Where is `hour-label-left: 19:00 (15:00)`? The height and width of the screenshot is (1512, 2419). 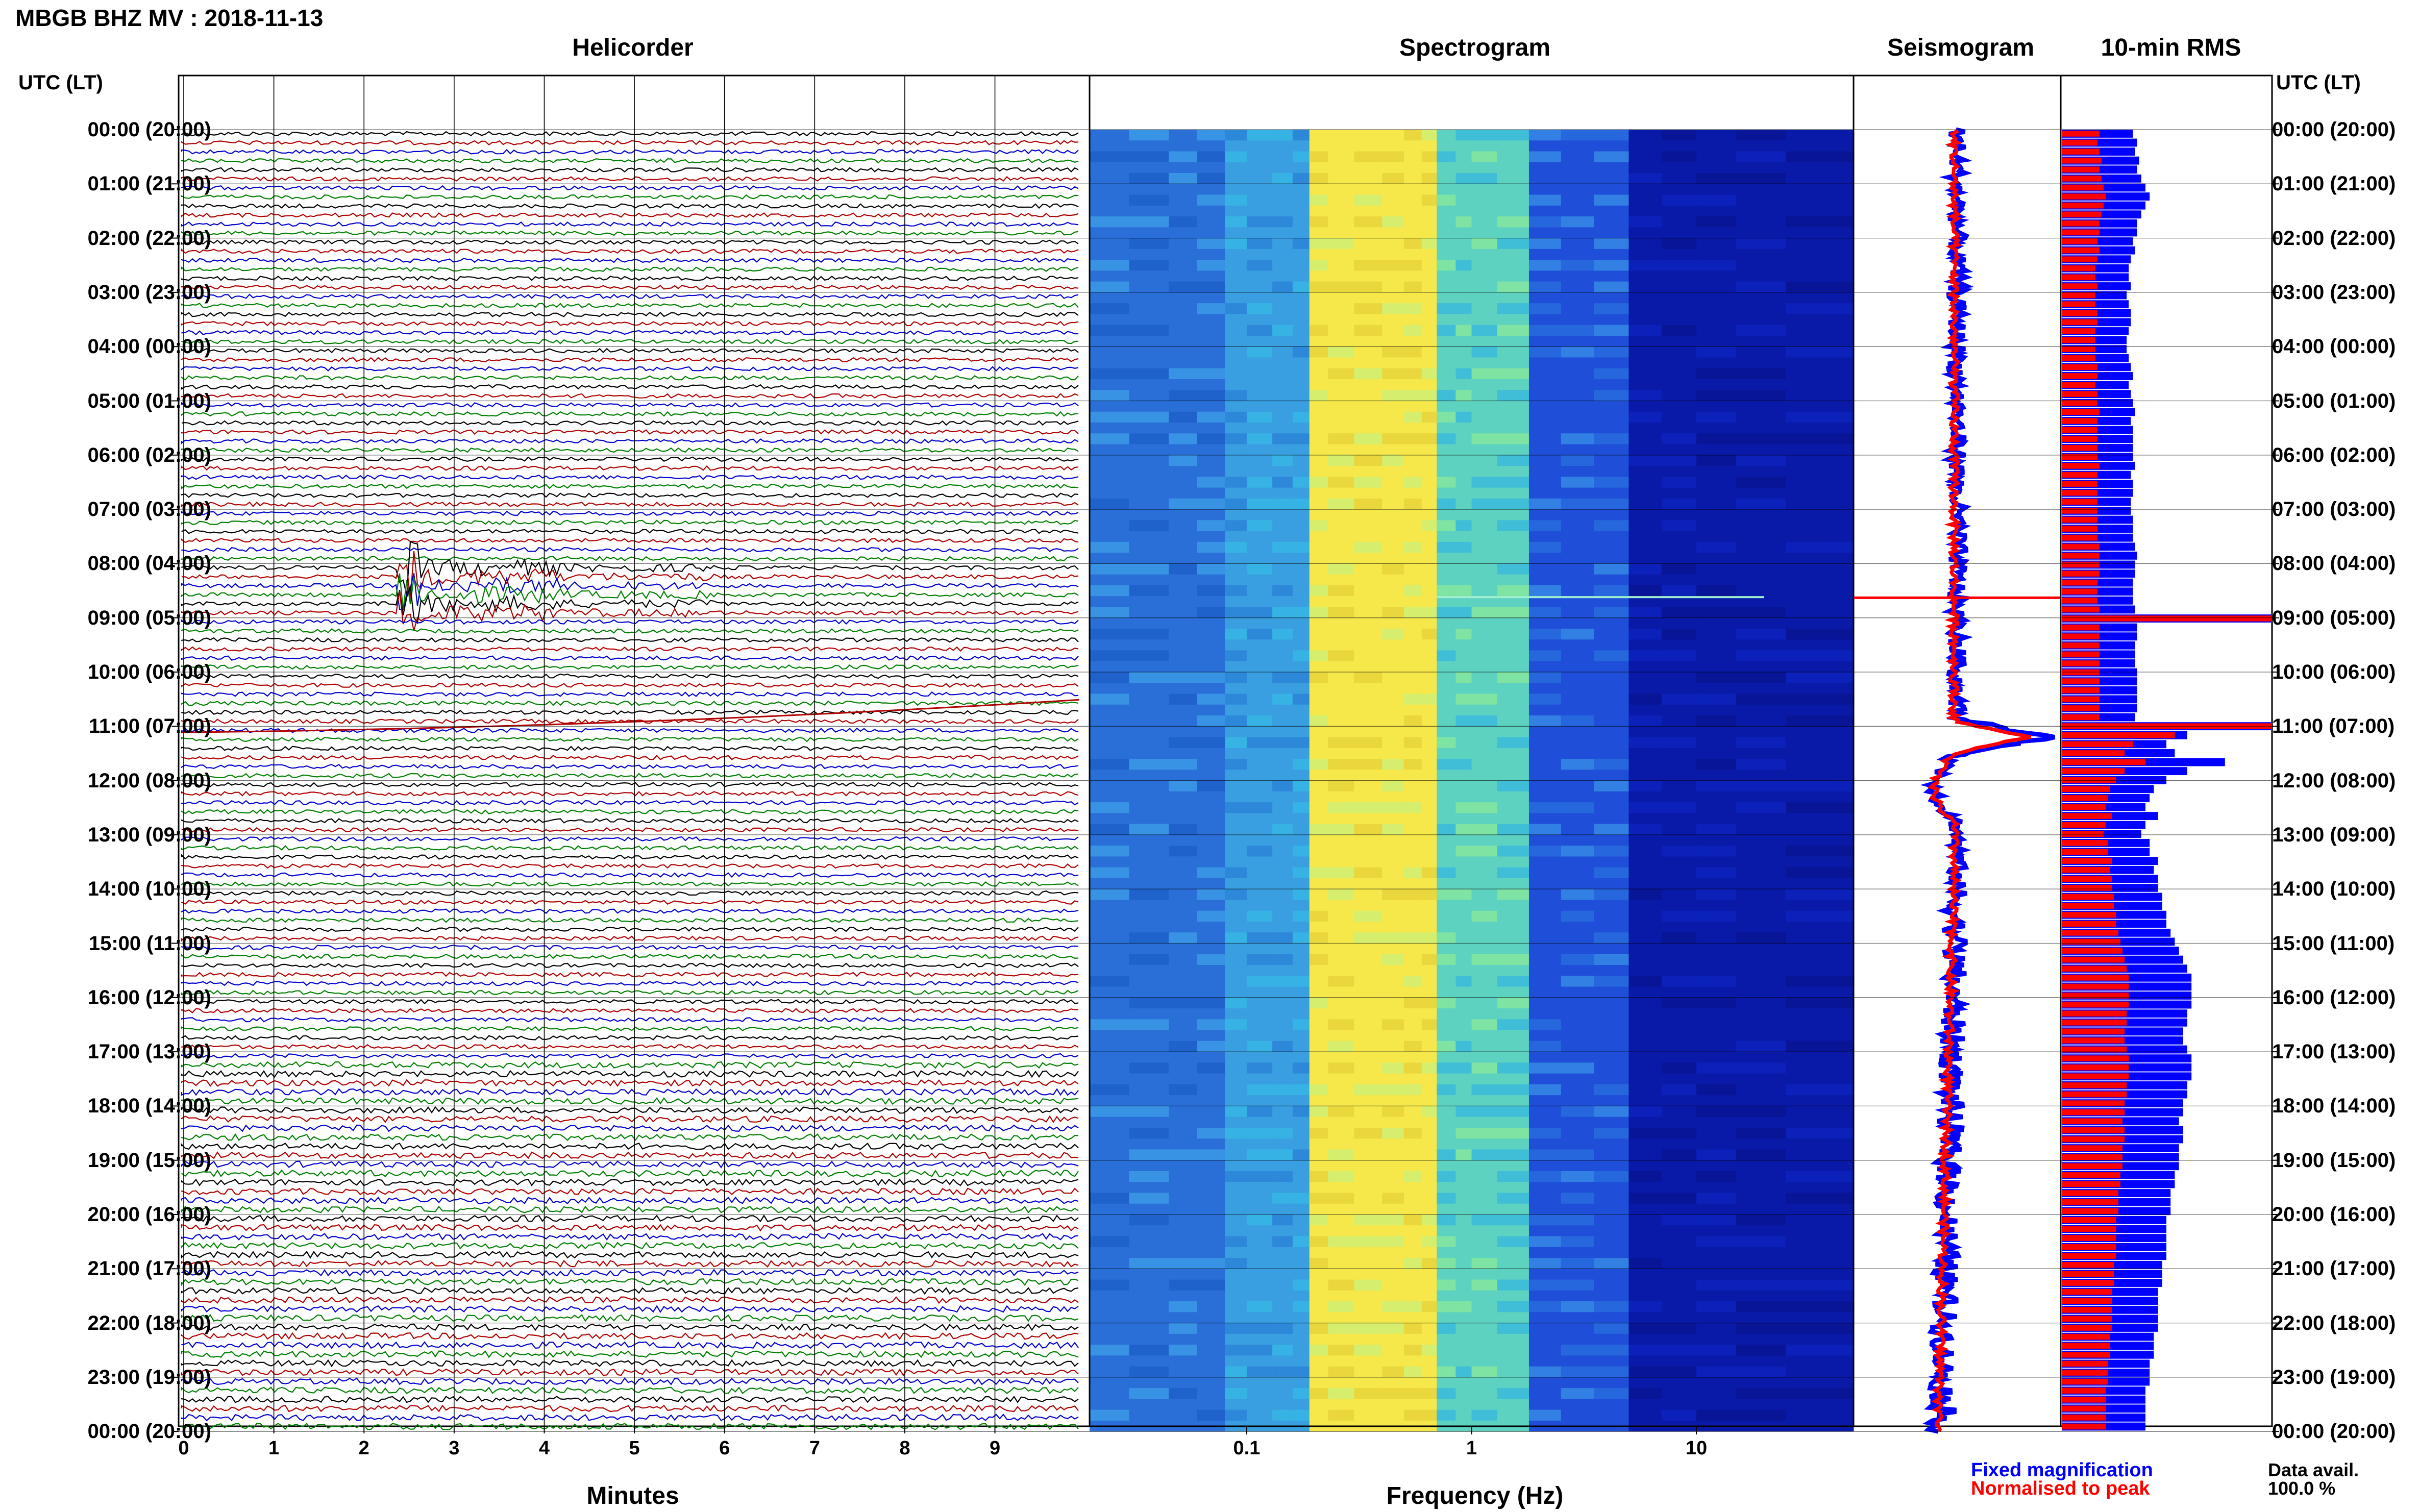 hour-label-left: 19:00 (15:00) is located at coordinates (149, 1160).